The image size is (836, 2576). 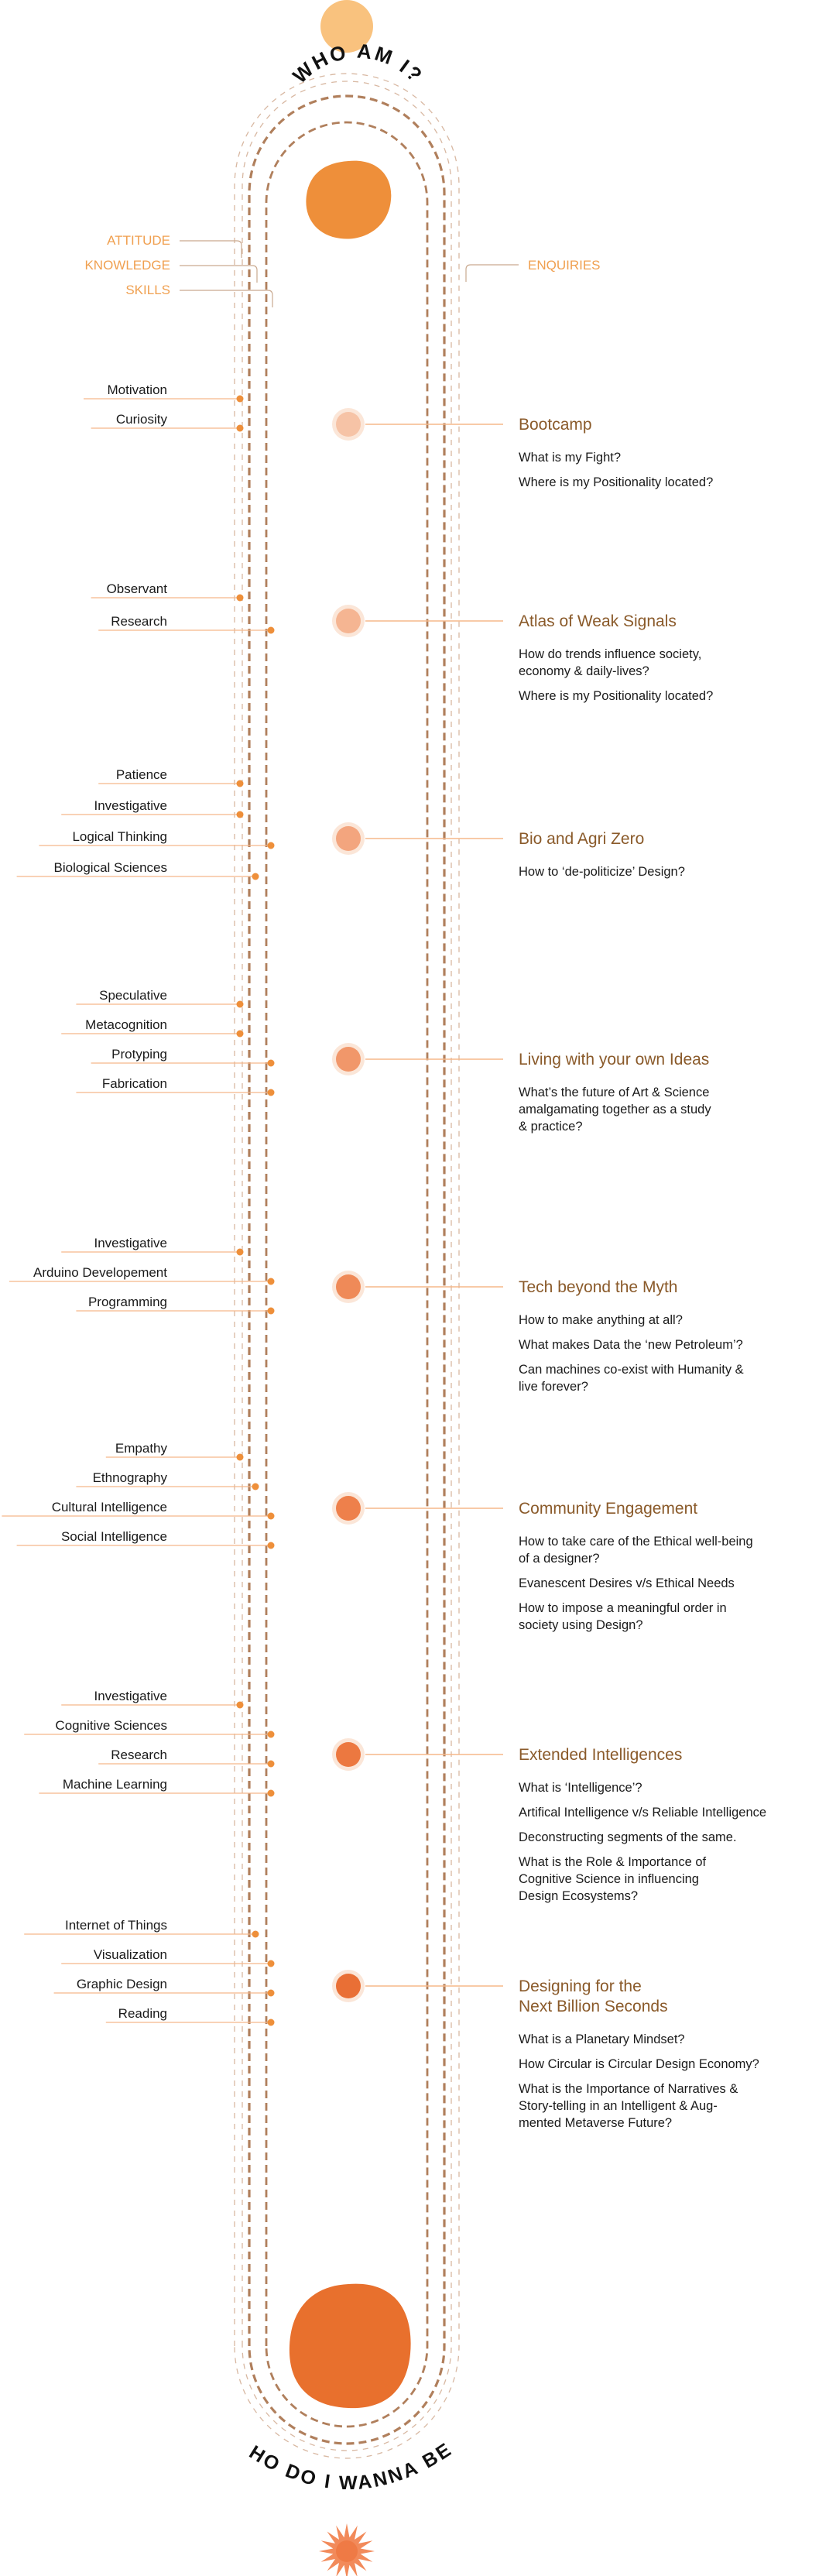 What do you see at coordinates (141, 1448) in the screenshot?
I see `skill-label: Empathy` at bounding box center [141, 1448].